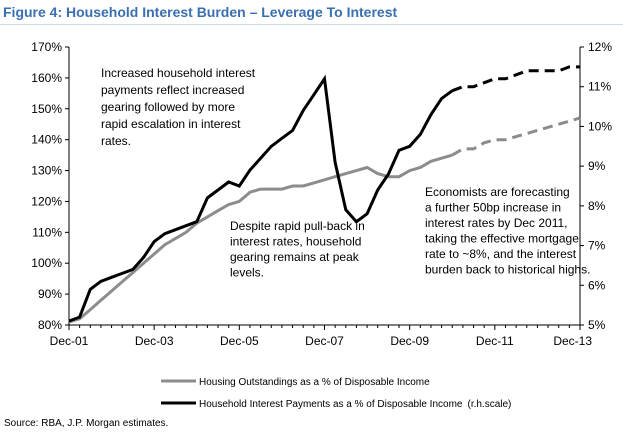  What do you see at coordinates (178, 73) in the screenshot?
I see `annotation-line: Increased household interest` at bounding box center [178, 73].